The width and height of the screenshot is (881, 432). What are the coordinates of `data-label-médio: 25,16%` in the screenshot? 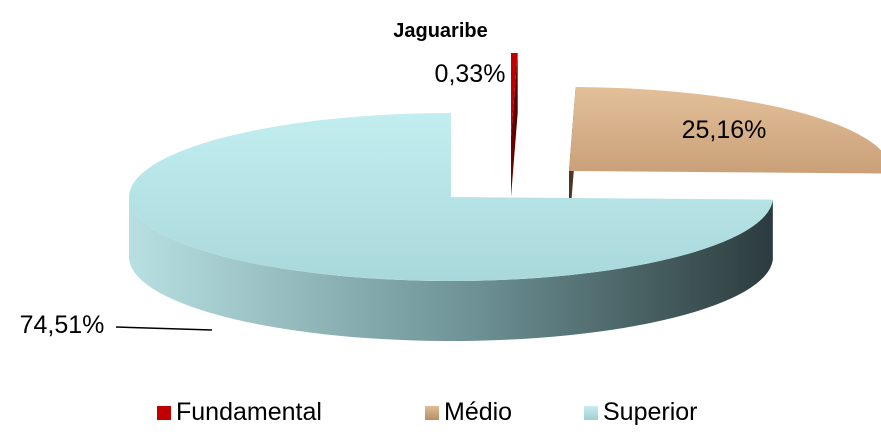 It's located at (724, 130).